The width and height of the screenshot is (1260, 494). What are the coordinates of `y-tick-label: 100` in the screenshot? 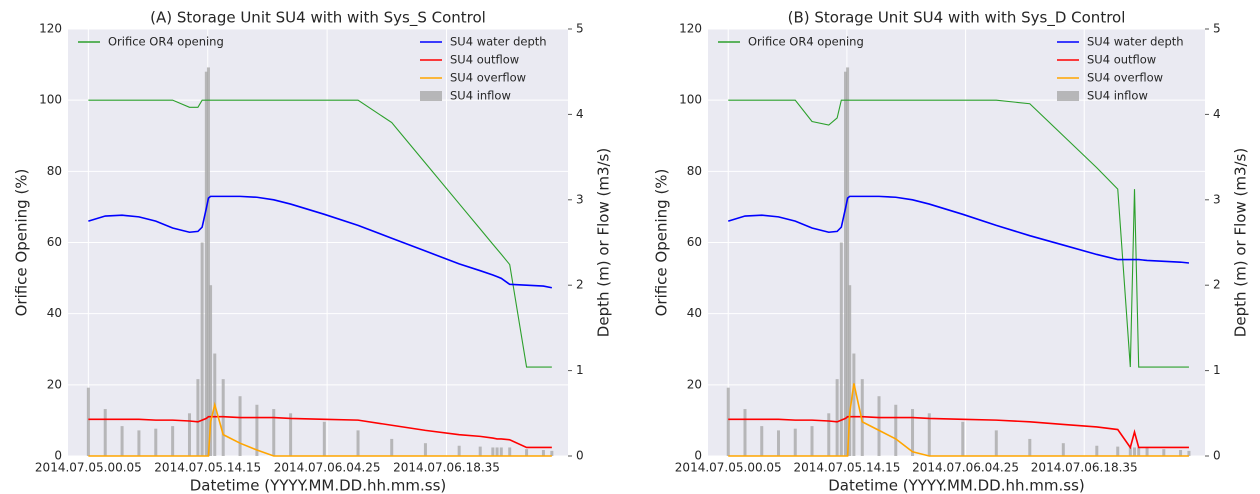 It's located at (690, 100).